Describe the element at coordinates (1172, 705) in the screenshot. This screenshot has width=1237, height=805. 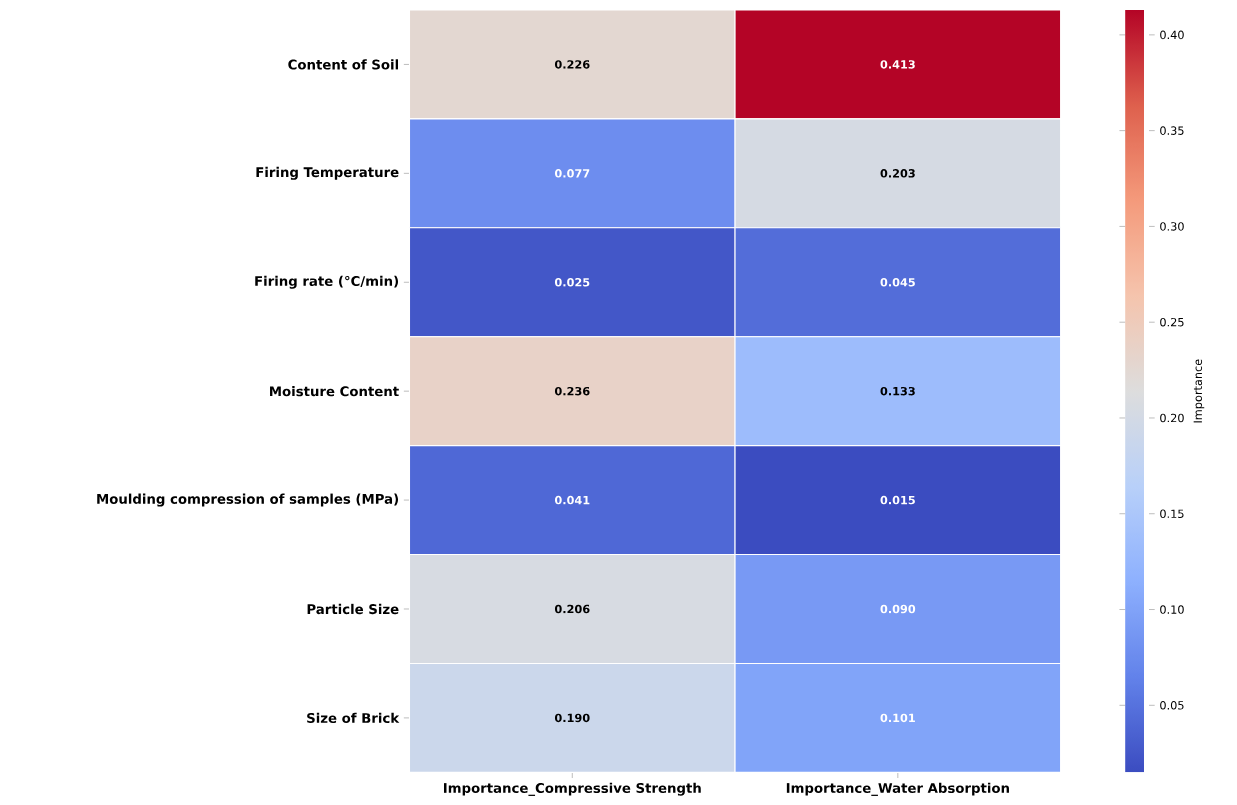
I see `color-bar-label: 0.05` at that location.